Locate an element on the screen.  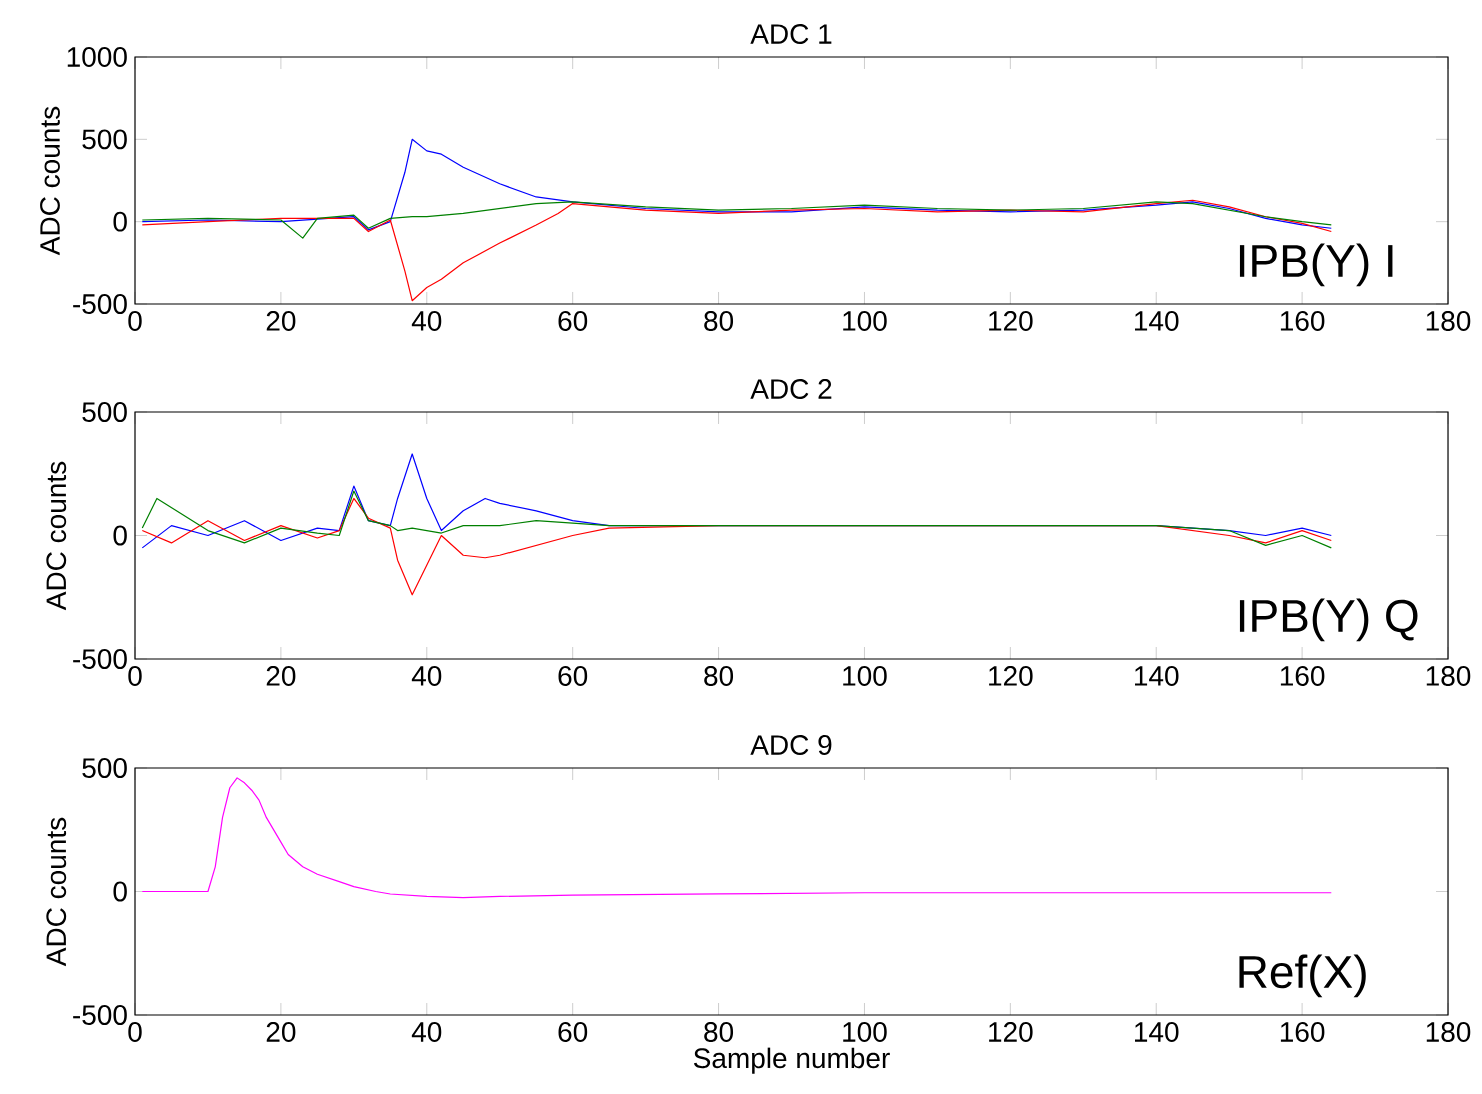
chart-title: ADC 2 is located at coordinates (791, 389).